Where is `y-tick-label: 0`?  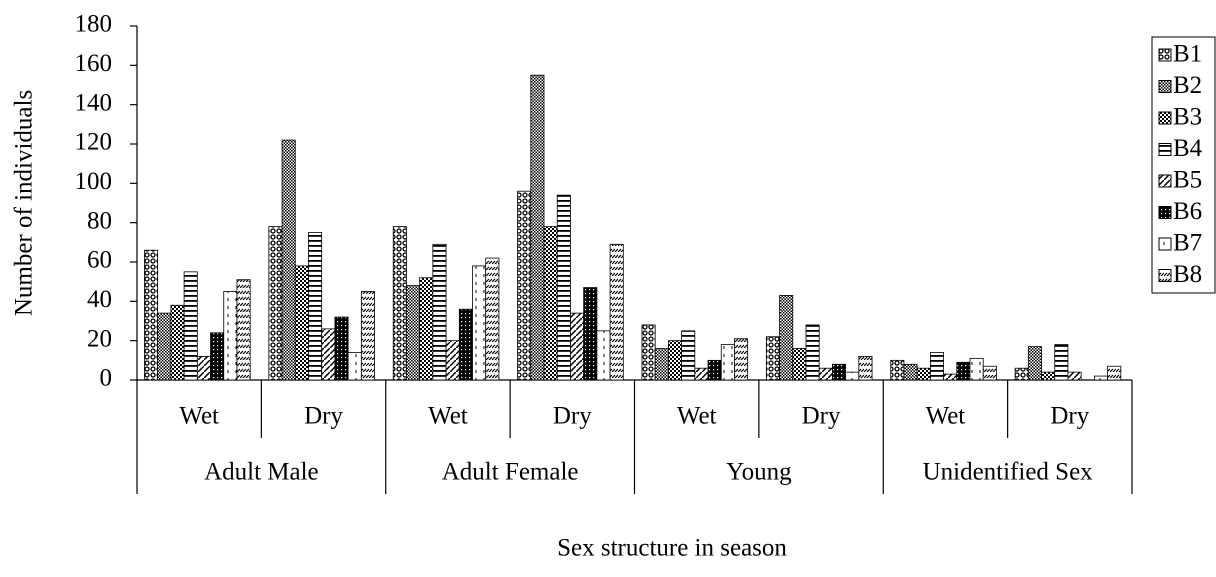 y-tick-label: 0 is located at coordinates (106, 378).